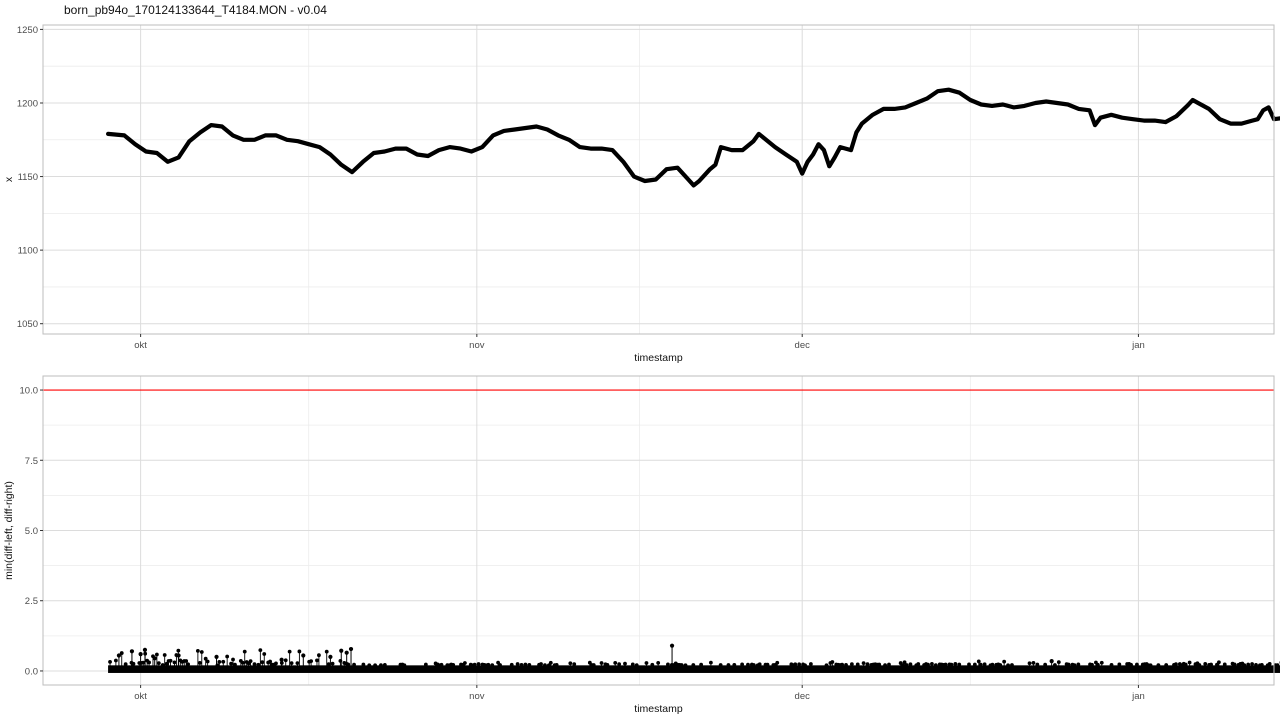  What do you see at coordinates (27, 324) in the screenshot?
I see `y-tick-label: 1050` at bounding box center [27, 324].